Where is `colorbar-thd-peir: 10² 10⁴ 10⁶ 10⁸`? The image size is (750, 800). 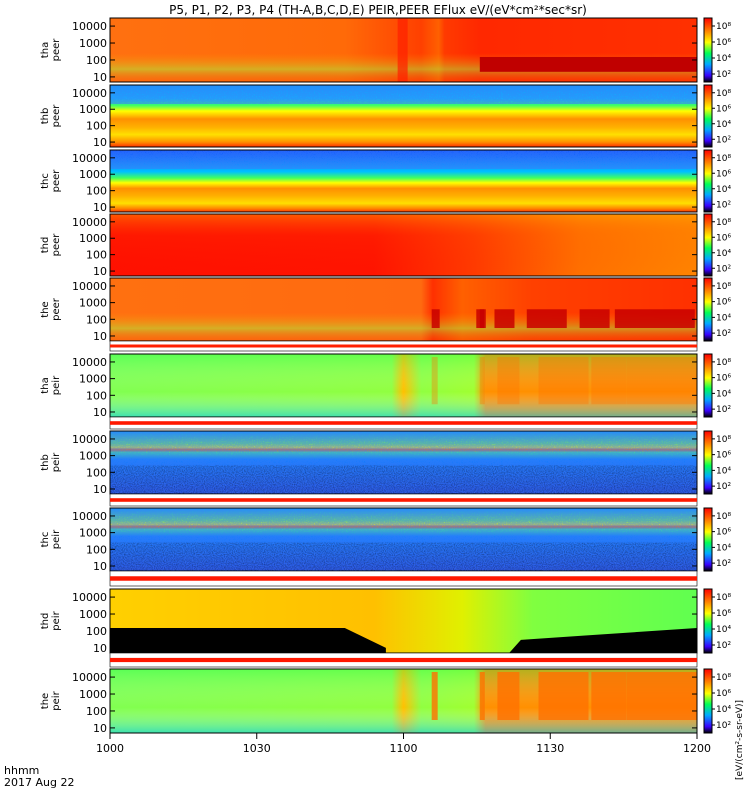 colorbar-thd-peir: 10² 10⁴ 10⁶ 10⁸ is located at coordinates (717, 621).